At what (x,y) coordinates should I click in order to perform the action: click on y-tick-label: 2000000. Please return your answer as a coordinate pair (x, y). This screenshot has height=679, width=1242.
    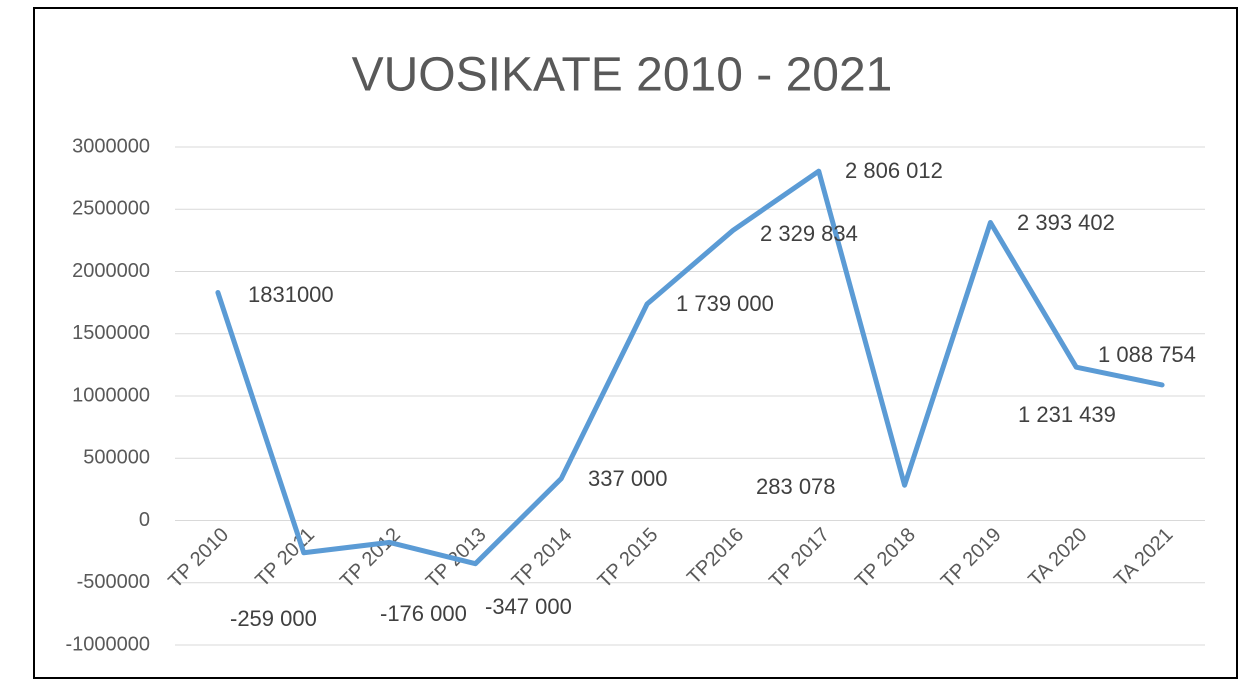
    Looking at the image, I should click on (111, 271).